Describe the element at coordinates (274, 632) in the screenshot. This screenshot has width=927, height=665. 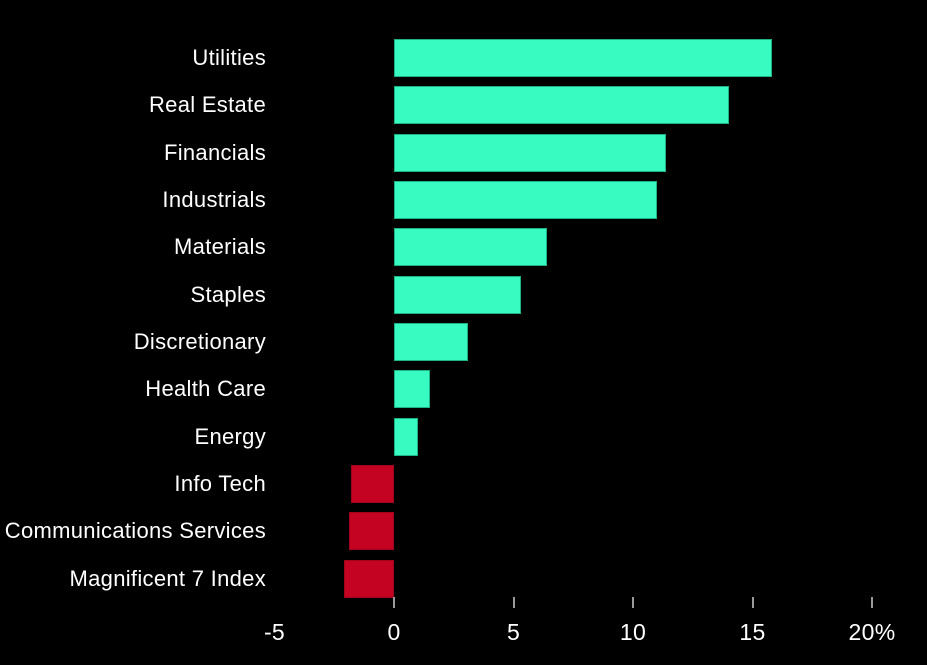
I see `x-axis-label-5: -5` at that location.